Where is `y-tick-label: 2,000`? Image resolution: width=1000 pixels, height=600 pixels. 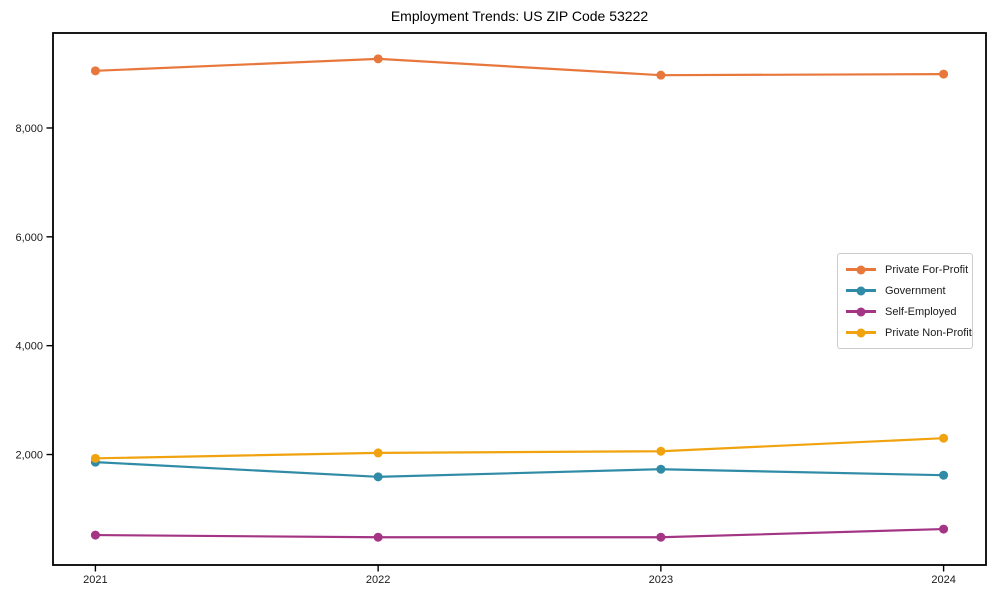 y-tick-label: 2,000 is located at coordinates (29, 456).